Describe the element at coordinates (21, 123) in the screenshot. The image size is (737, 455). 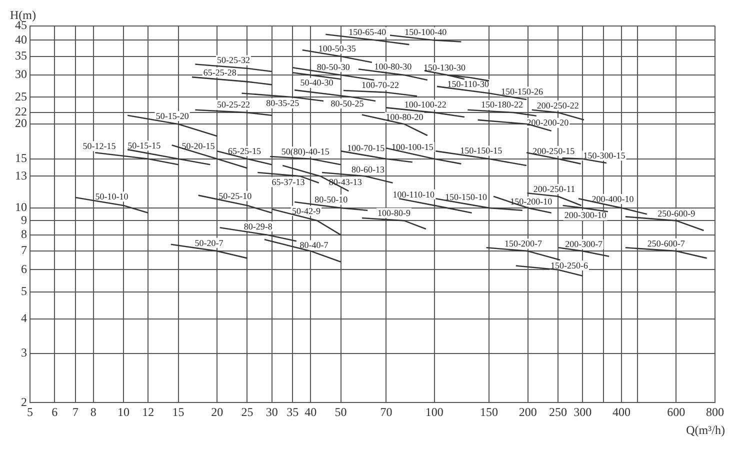
I see `y-tick-label: 20` at that location.